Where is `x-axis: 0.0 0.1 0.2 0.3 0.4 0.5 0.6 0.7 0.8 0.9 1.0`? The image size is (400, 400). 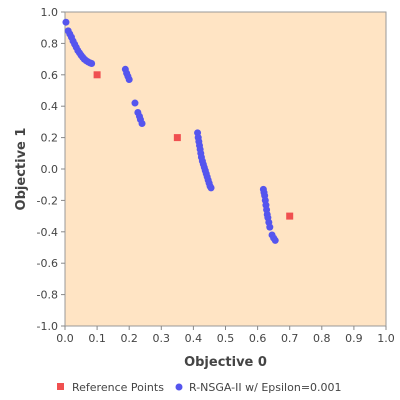
x-axis: 0.0 0.1 0.2 0.3 0.4 0.5 0.6 0.7 0.8 0.9 1.0 is located at coordinates (225, 335).